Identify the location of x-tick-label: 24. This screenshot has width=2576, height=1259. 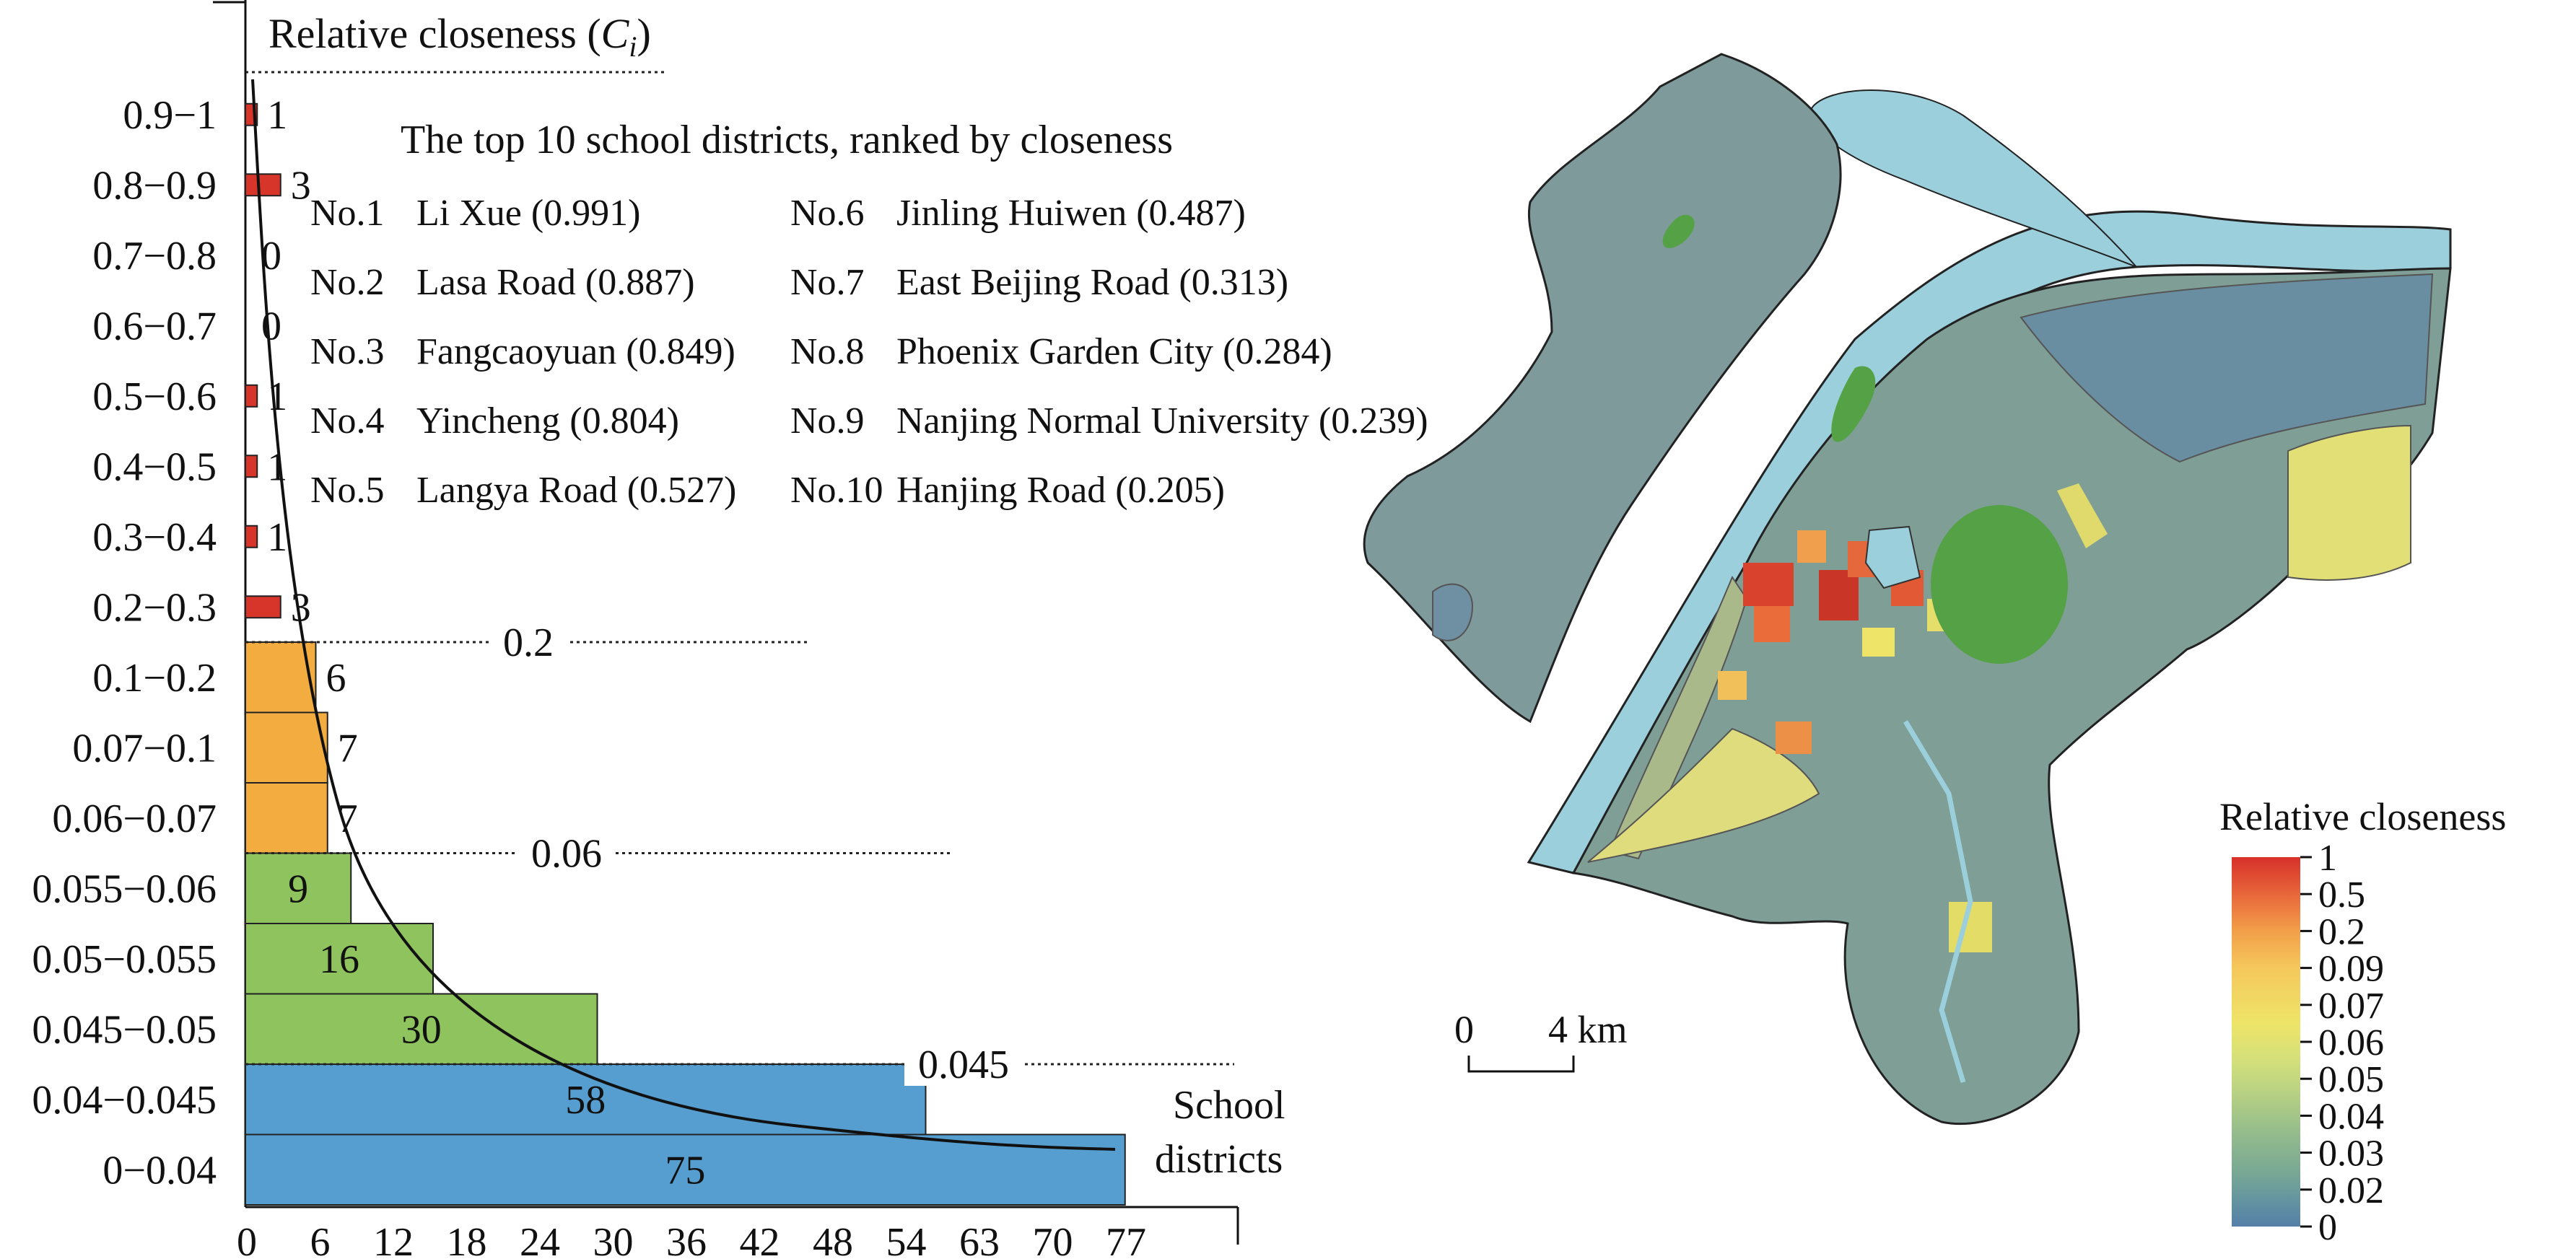
(540, 1239).